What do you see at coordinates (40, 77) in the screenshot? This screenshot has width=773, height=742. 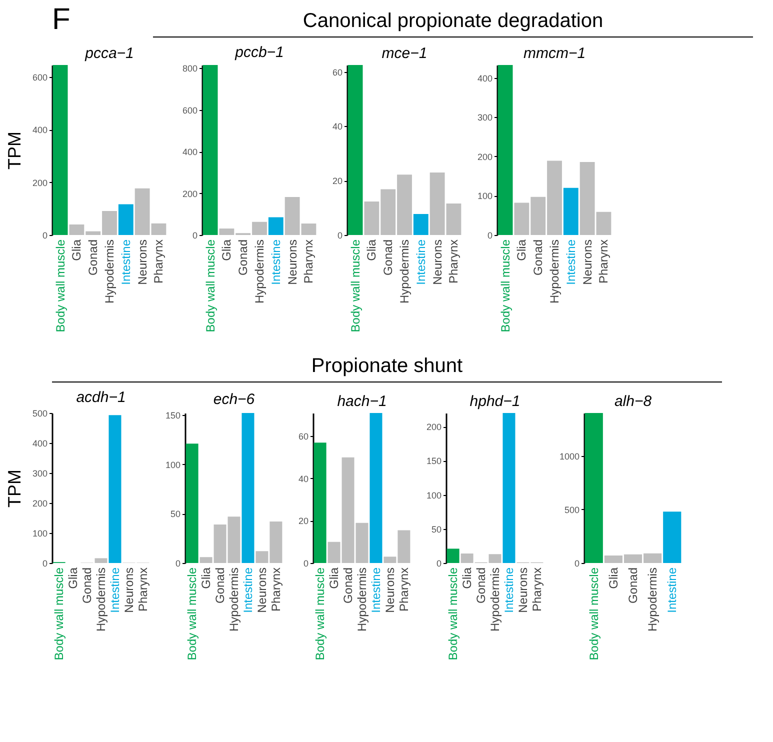 I see `y-tick-label: 600` at bounding box center [40, 77].